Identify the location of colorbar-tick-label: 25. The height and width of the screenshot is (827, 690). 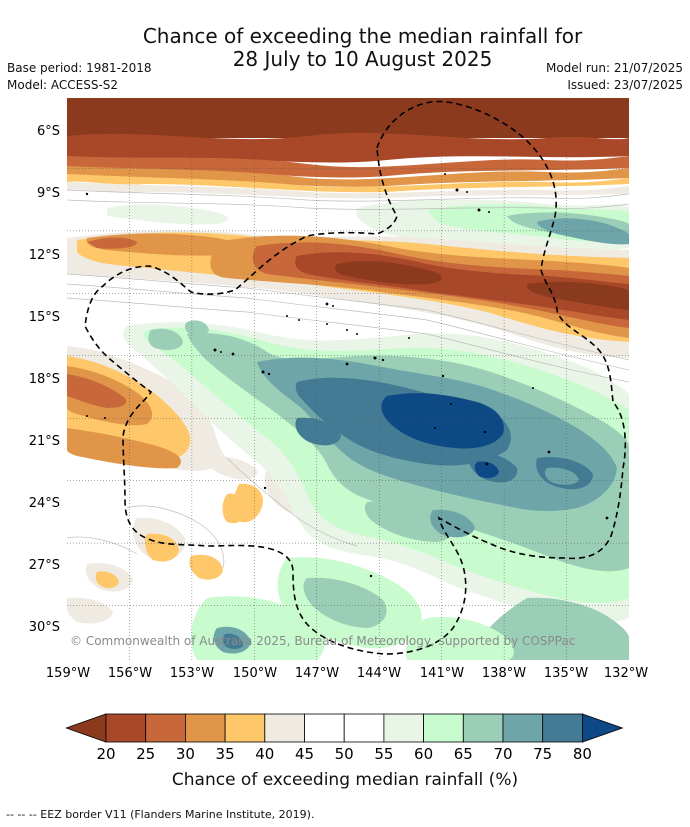
(146, 754).